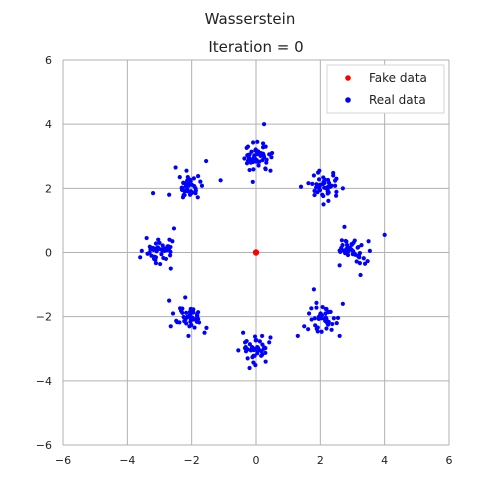 Image resolution: width=500 pixels, height=500 pixels. What do you see at coordinates (250, 19) in the screenshot?
I see `chart-title: Wasserstein` at bounding box center [250, 19].